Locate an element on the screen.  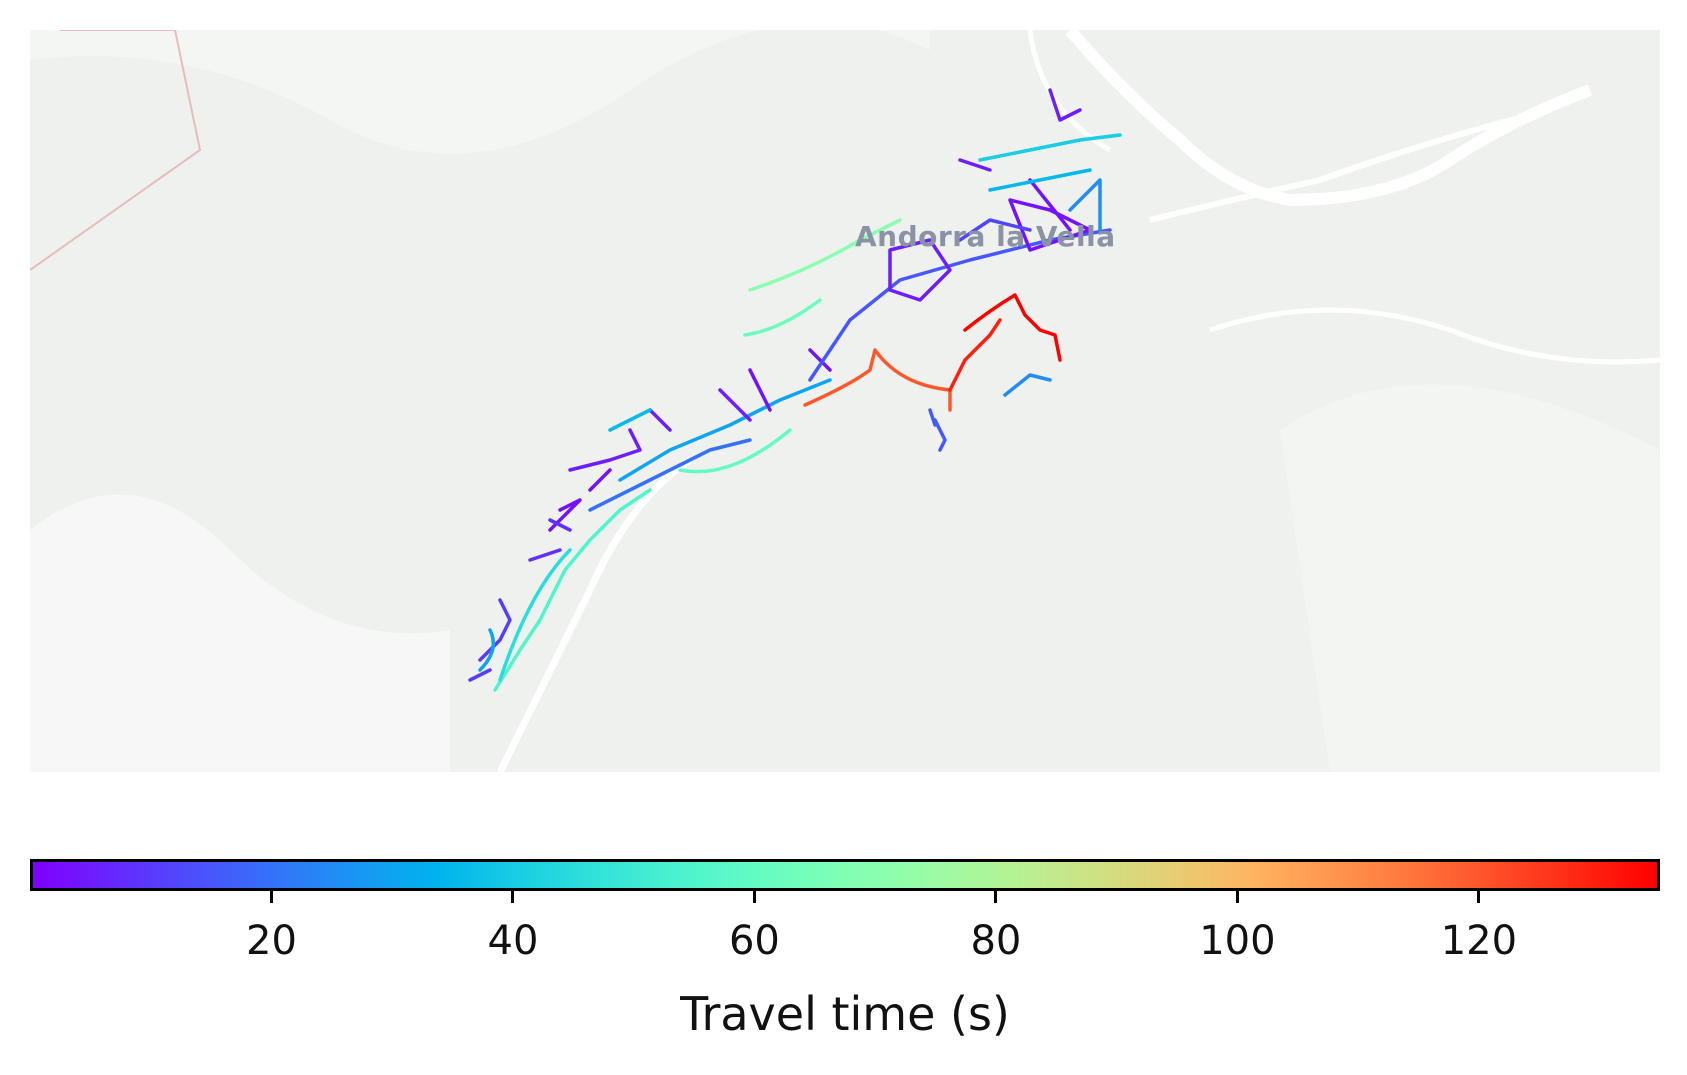
colorbar is located at coordinates (845, 875).